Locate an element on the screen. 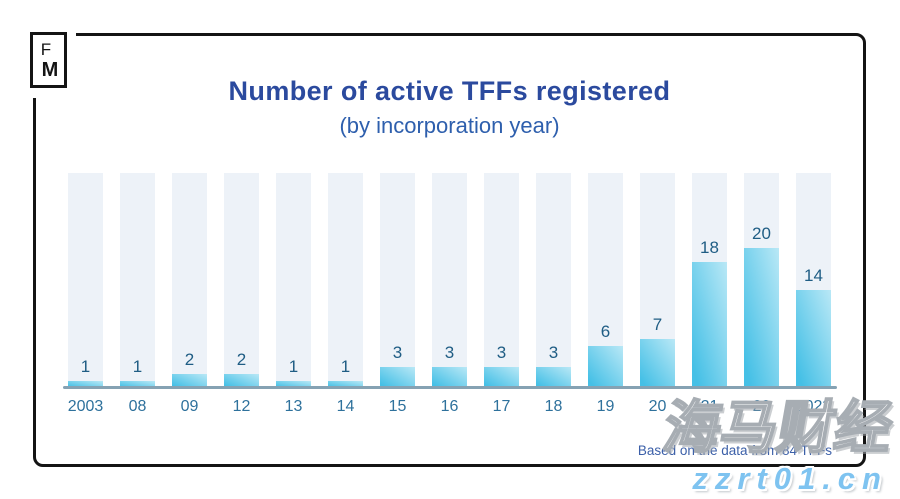 Image resolution: width=900 pixels, height=499 pixels. bar-track: 14 is located at coordinates (813, 280).